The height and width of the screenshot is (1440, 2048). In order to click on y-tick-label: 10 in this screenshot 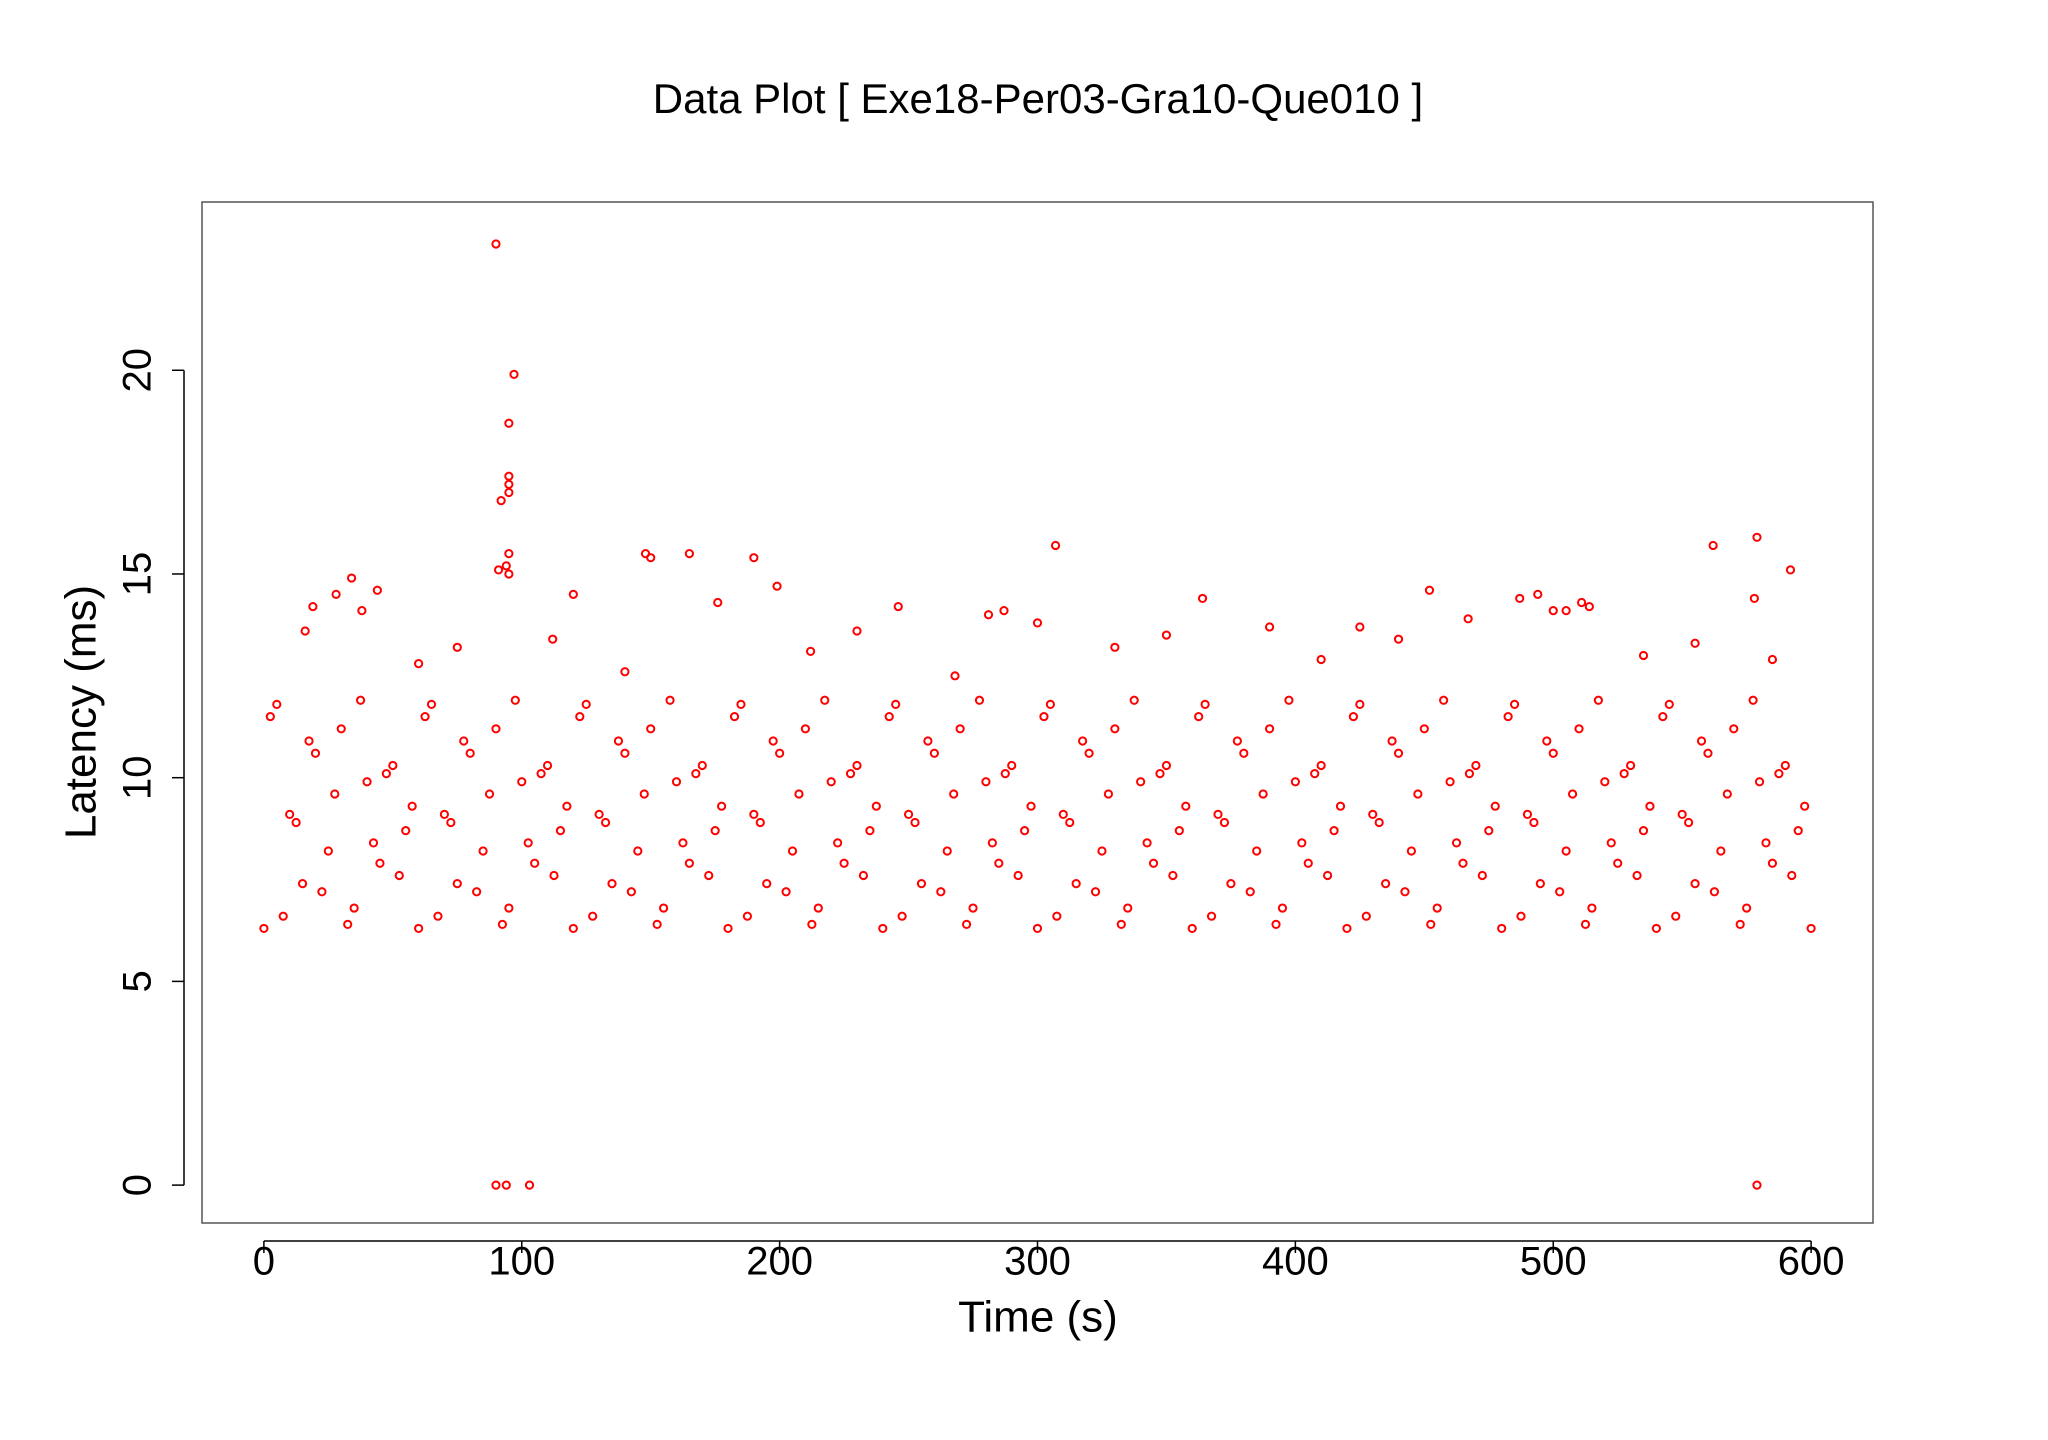, I will do `click(138, 777)`.